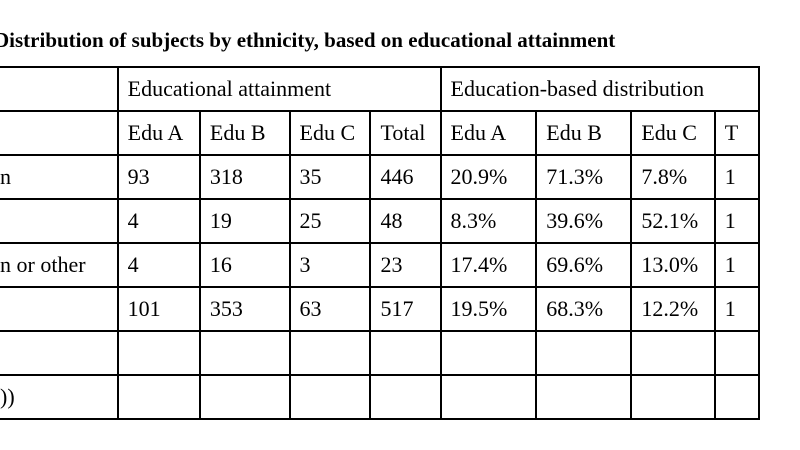 The image size is (800, 450). What do you see at coordinates (584, 221) in the screenshot?
I see `cell-dist-edu-b: 39.6%` at bounding box center [584, 221].